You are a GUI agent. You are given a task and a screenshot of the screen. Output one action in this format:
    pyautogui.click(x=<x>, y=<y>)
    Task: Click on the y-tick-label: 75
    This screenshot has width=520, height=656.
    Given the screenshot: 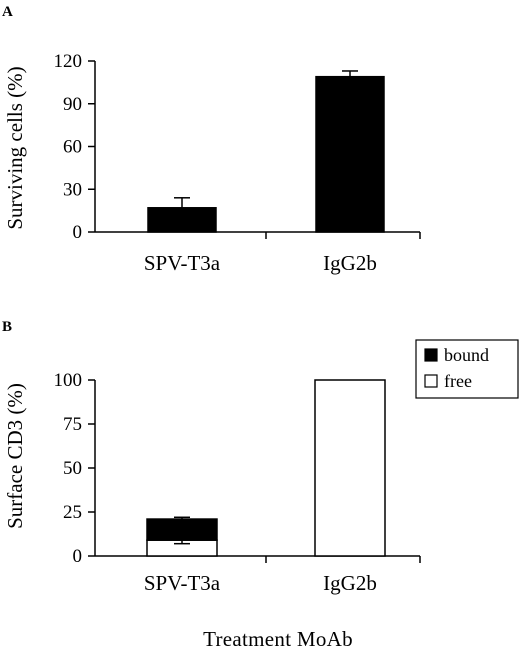 What is the action you would take?
    pyautogui.click(x=72, y=424)
    